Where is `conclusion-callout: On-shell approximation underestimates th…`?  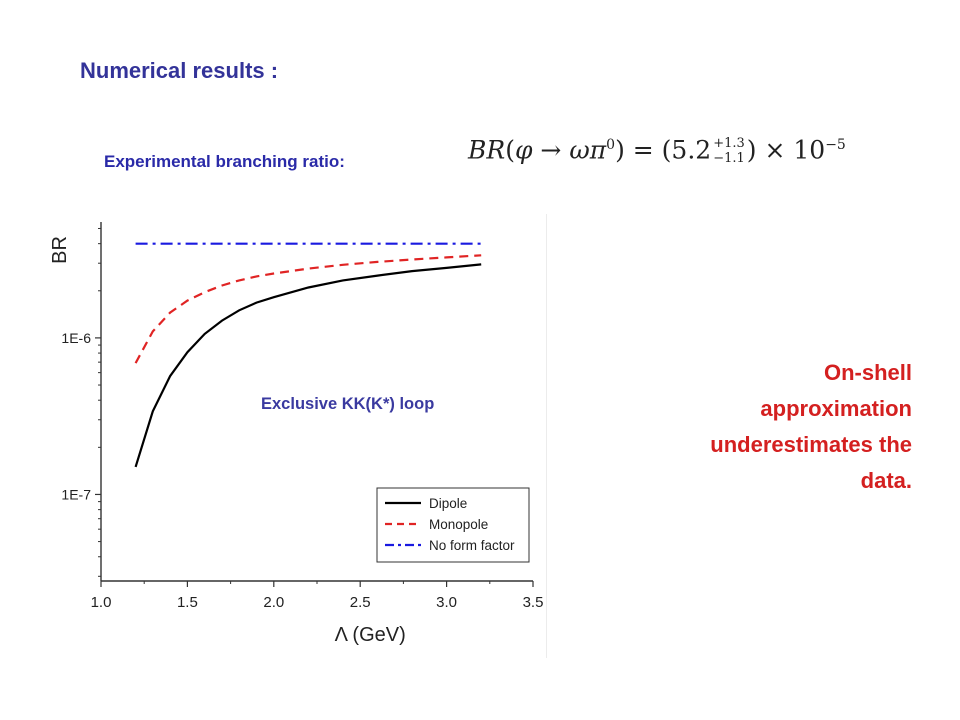 conclusion-callout: On-shell approximation underestimates th… is located at coordinates (752, 427).